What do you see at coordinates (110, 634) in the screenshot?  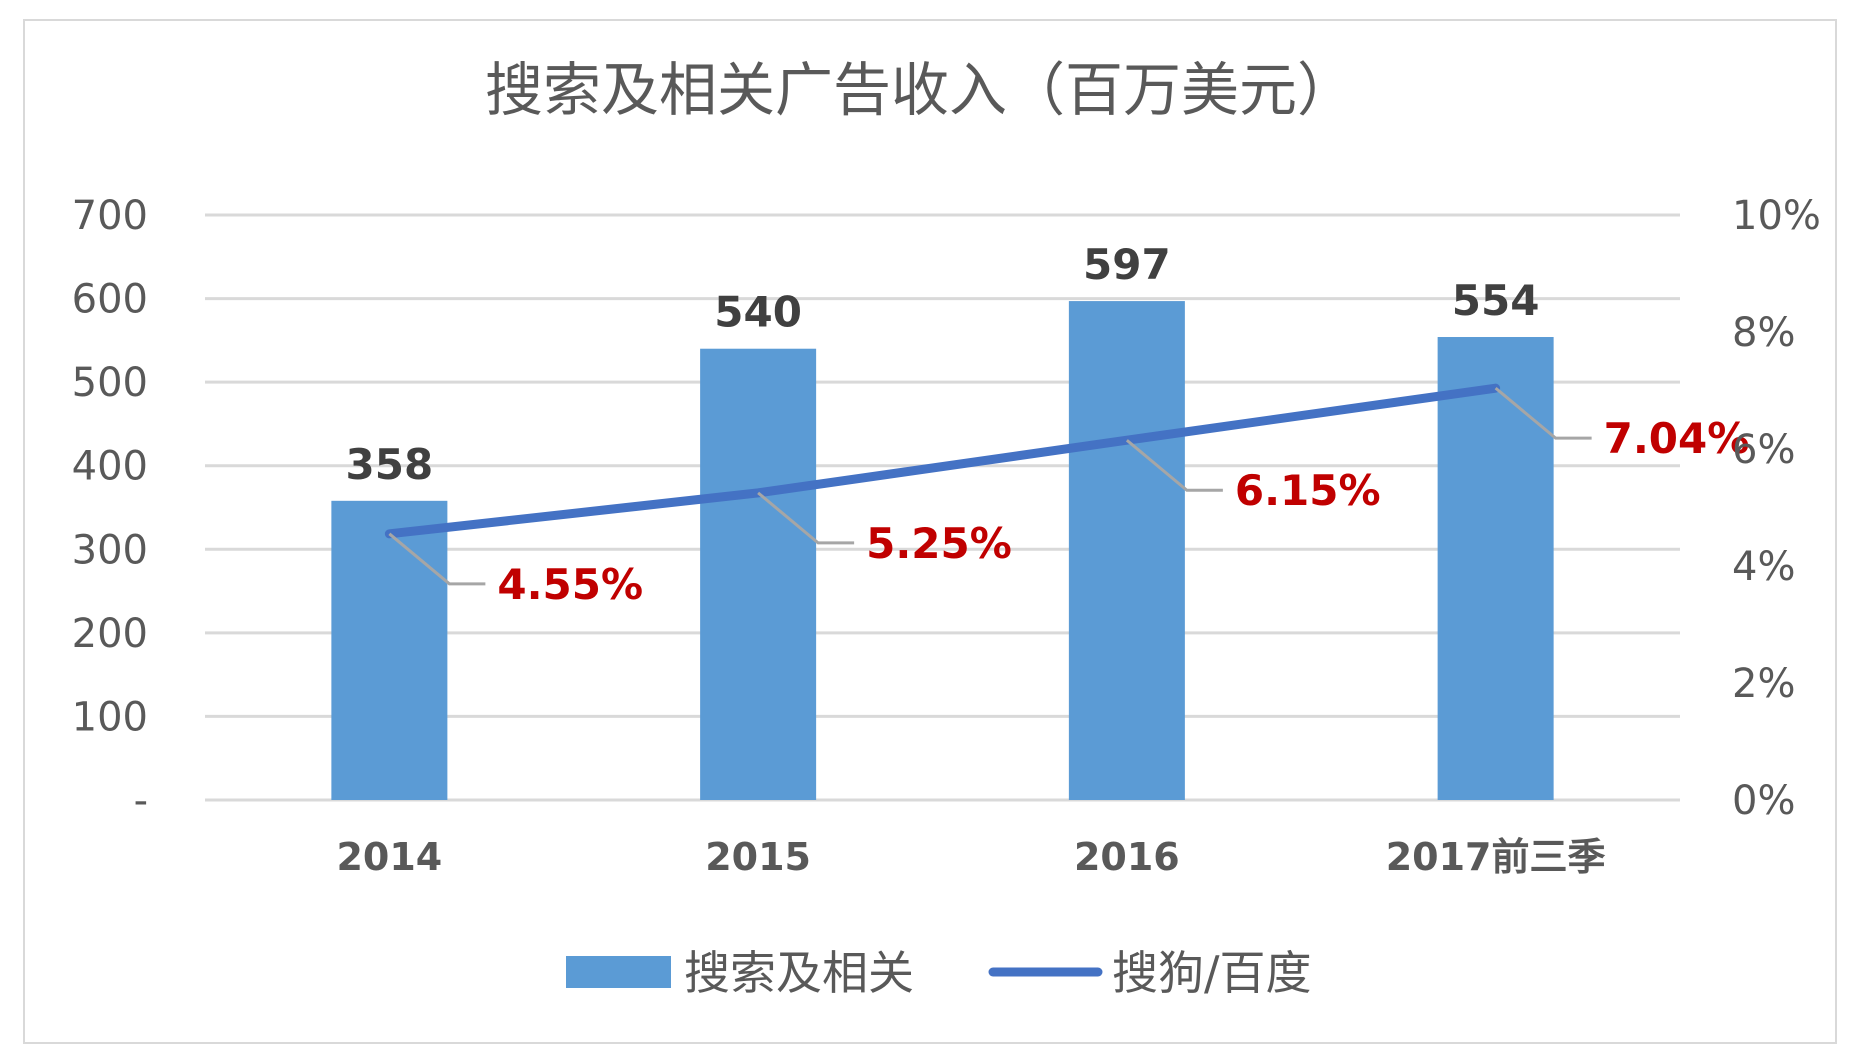 I see `y-axis-tick-label: 200` at bounding box center [110, 634].